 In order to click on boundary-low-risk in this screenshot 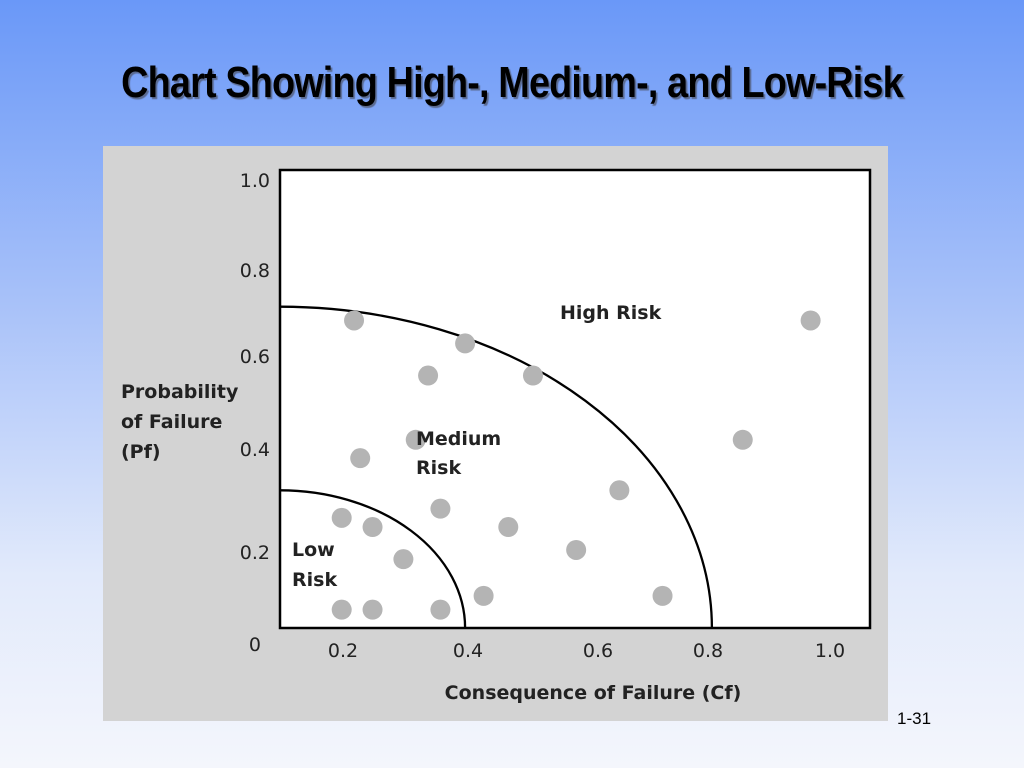, I will do `click(373, 559)`.